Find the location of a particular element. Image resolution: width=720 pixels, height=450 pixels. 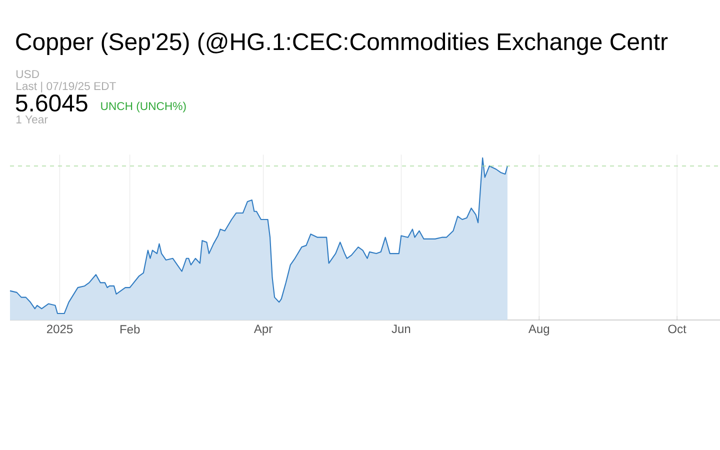

text: Last | 07/19/25 EDT is located at coordinates (66, 87).